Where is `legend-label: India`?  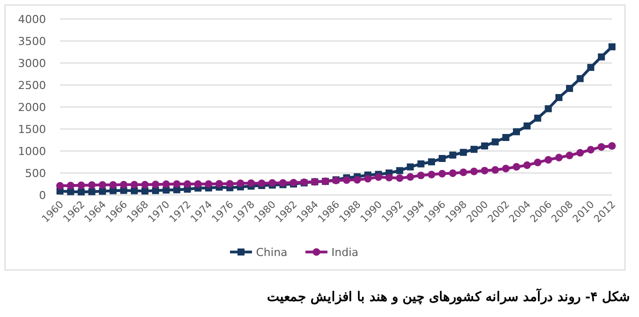 legend-label: India is located at coordinates (344, 252).